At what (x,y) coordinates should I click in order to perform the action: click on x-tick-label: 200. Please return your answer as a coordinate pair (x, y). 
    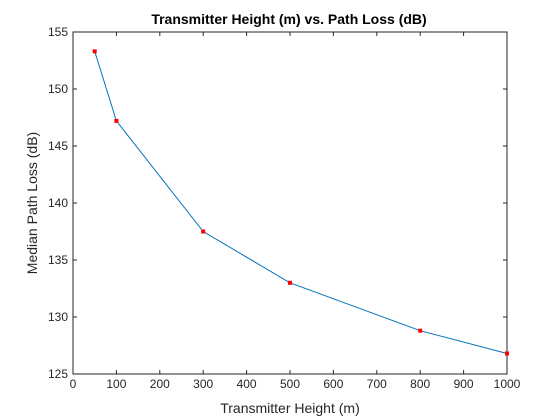
    Looking at the image, I should click on (160, 384).